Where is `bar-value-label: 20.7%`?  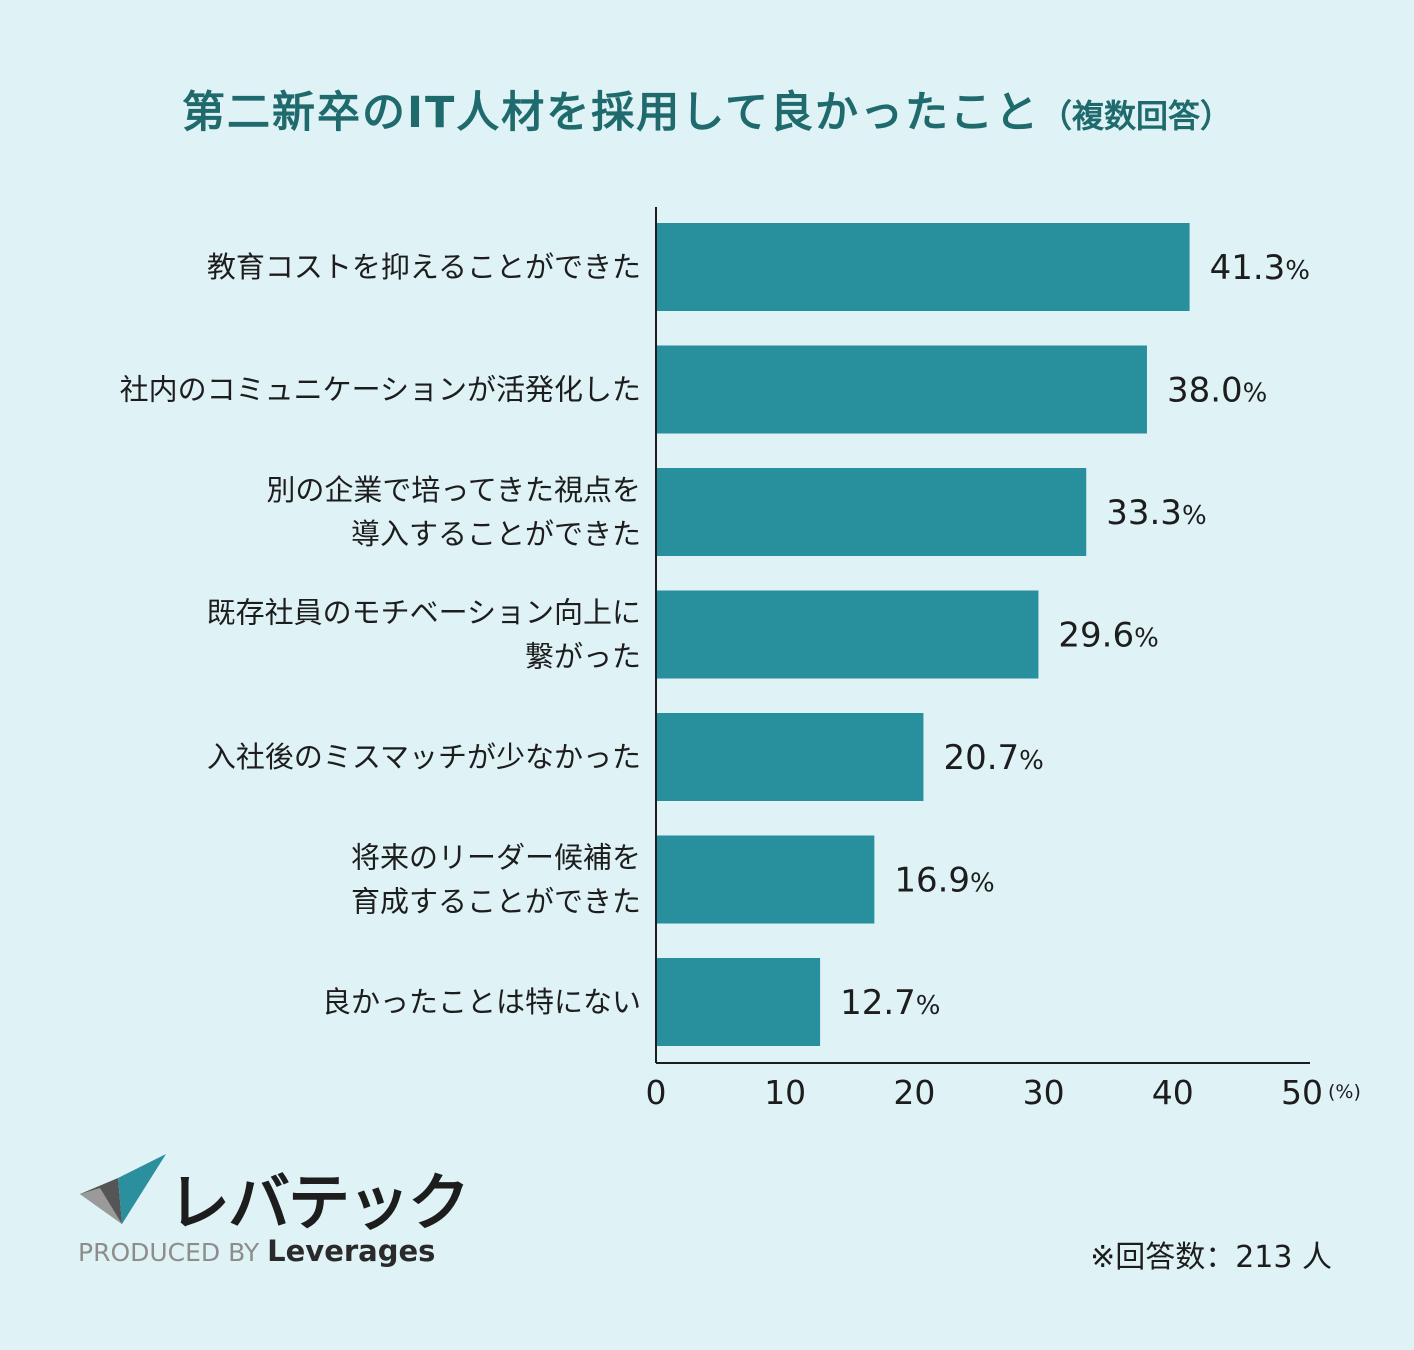
bar-value-label: 20.7% is located at coordinates (993, 758).